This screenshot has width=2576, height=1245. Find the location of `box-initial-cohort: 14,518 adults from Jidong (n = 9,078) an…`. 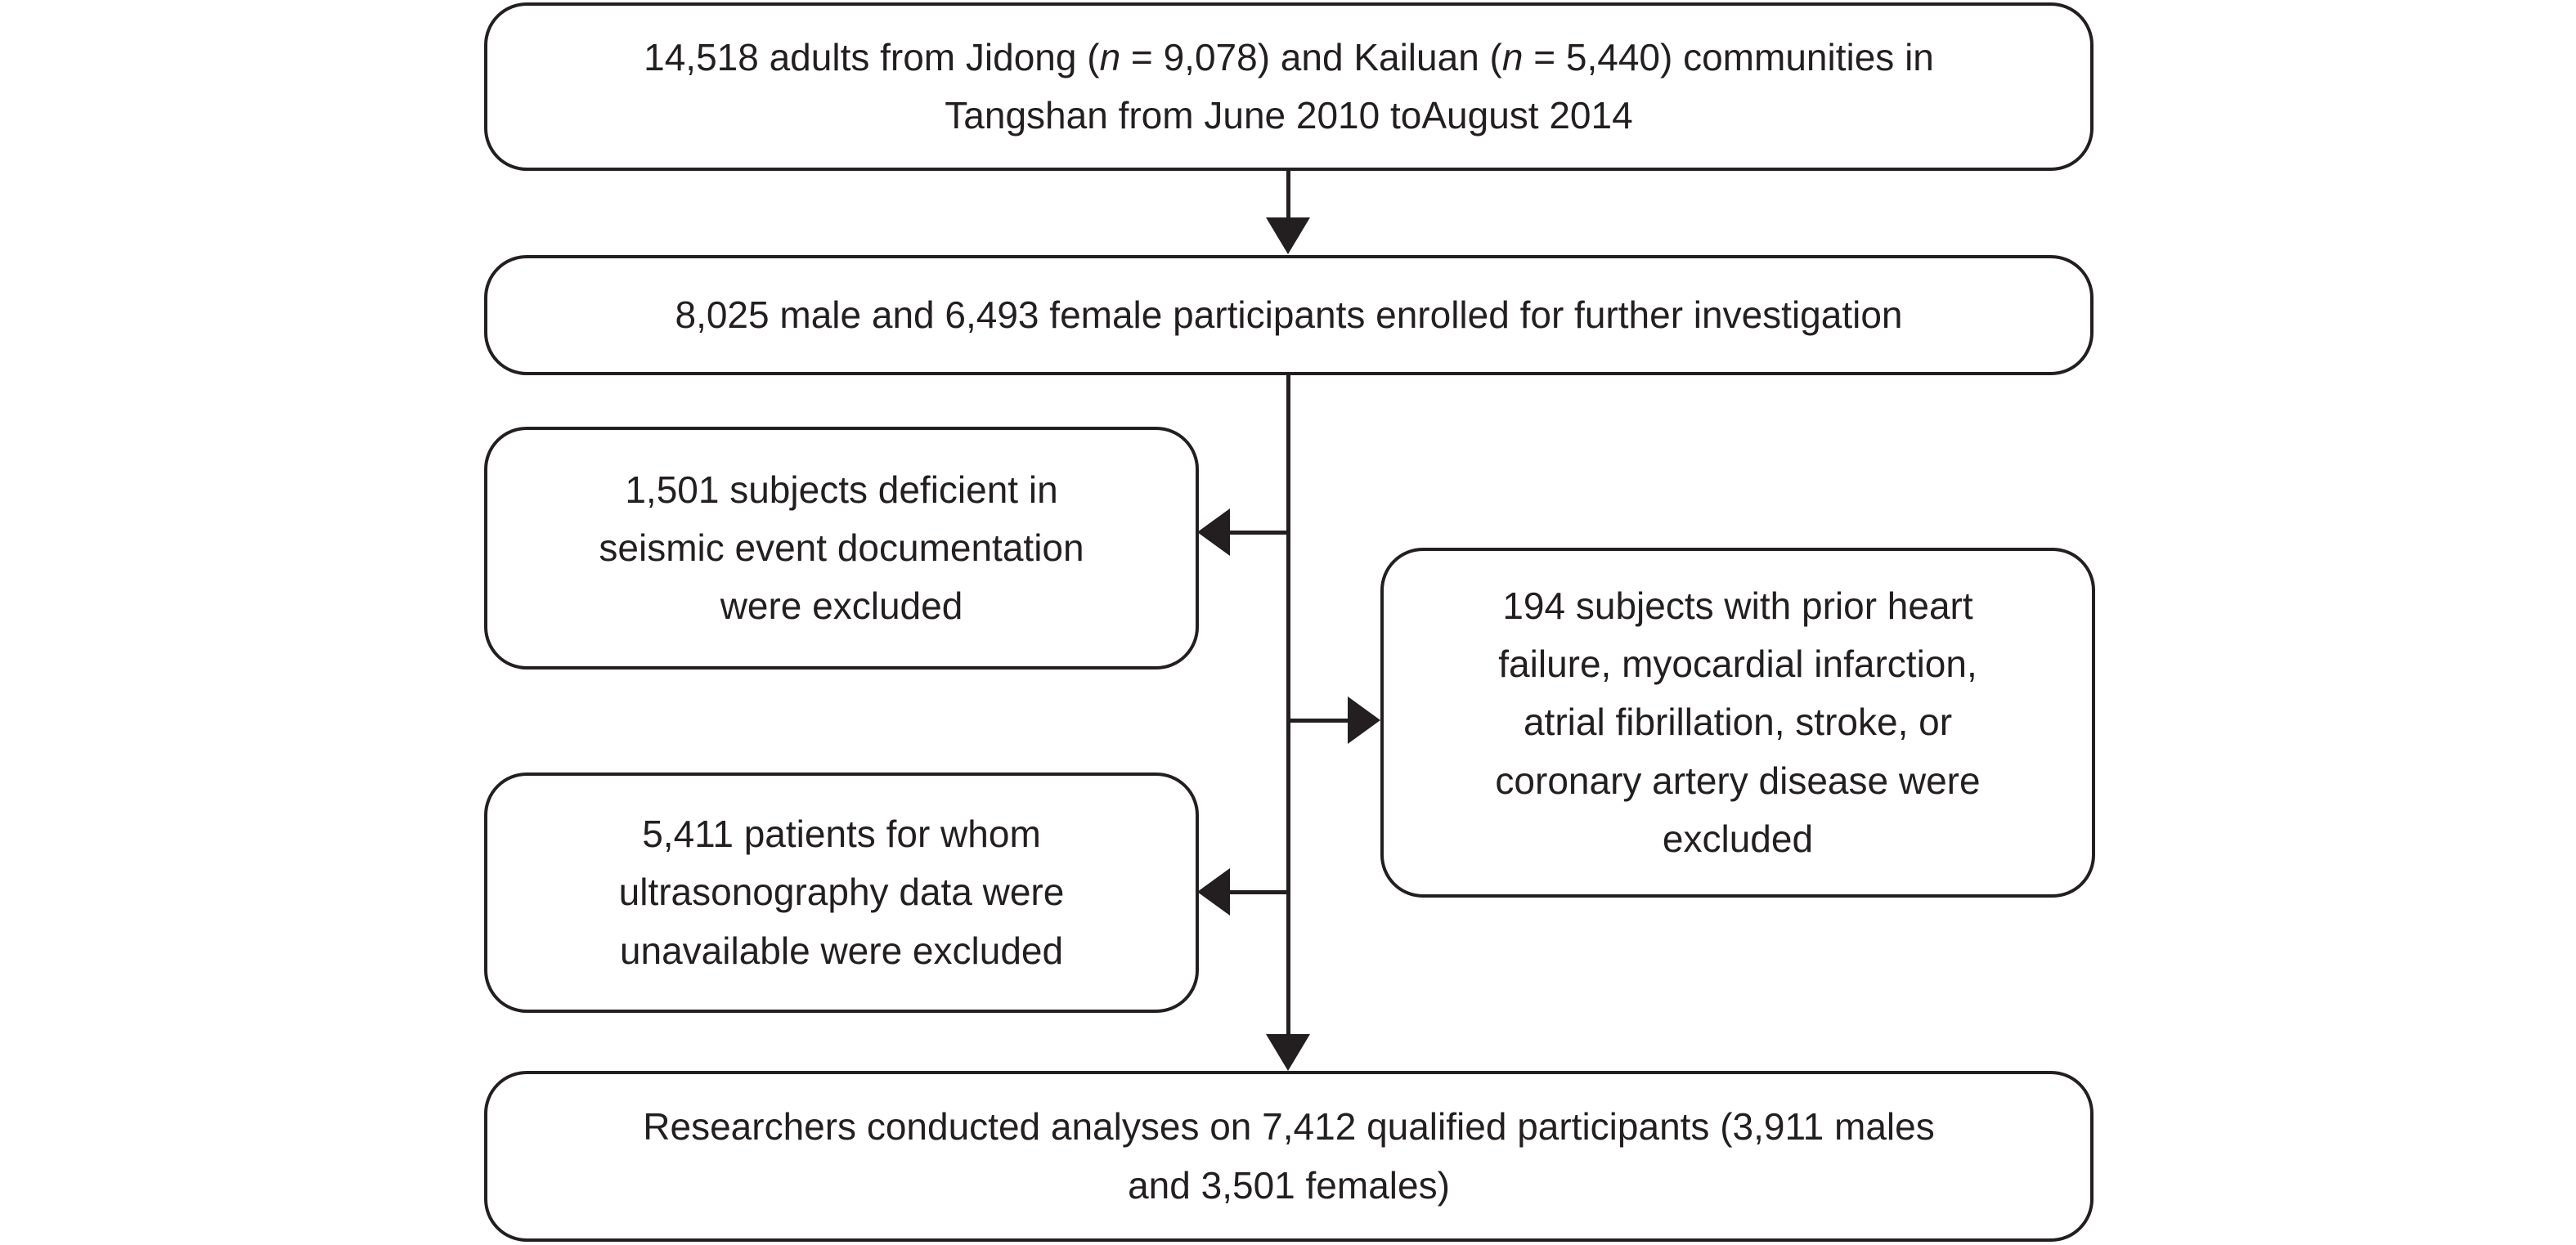

box-initial-cohort: 14,518 adults from Jidong (n = 9,078) an… is located at coordinates (1289, 86).